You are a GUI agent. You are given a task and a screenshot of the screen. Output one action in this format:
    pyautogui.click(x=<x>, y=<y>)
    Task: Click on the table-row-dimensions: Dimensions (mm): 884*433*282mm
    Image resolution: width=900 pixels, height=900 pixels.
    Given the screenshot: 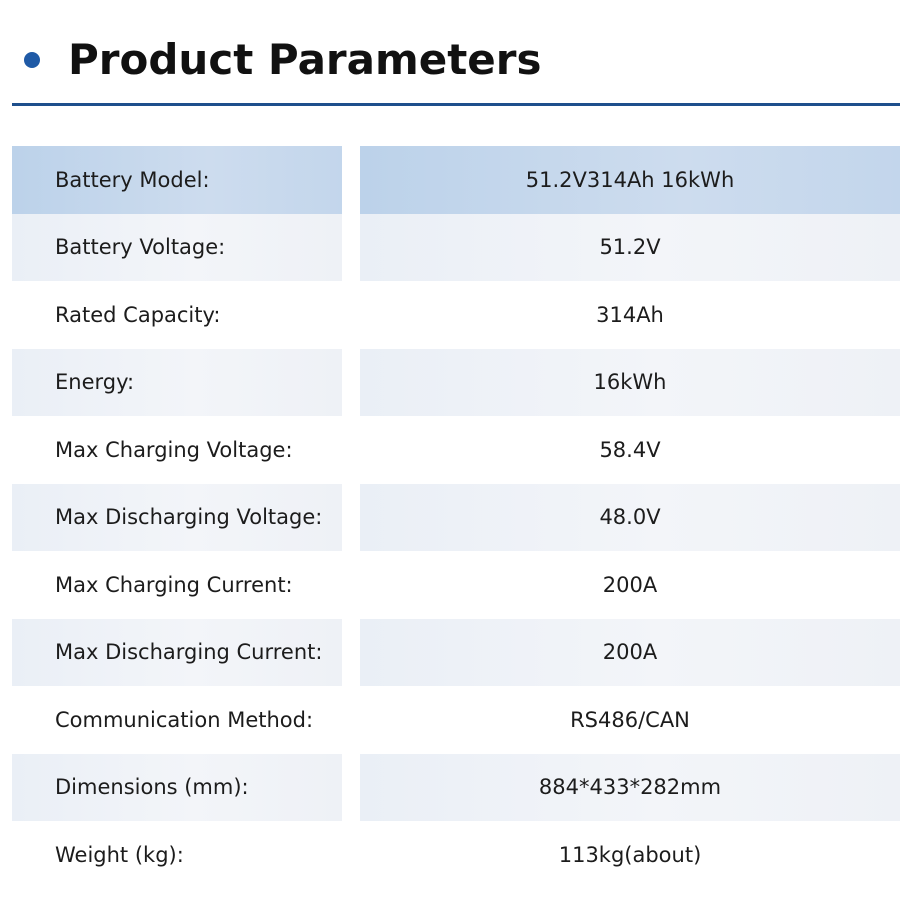 What is the action you would take?
    pyautogui.click(x=456, y=787)
    